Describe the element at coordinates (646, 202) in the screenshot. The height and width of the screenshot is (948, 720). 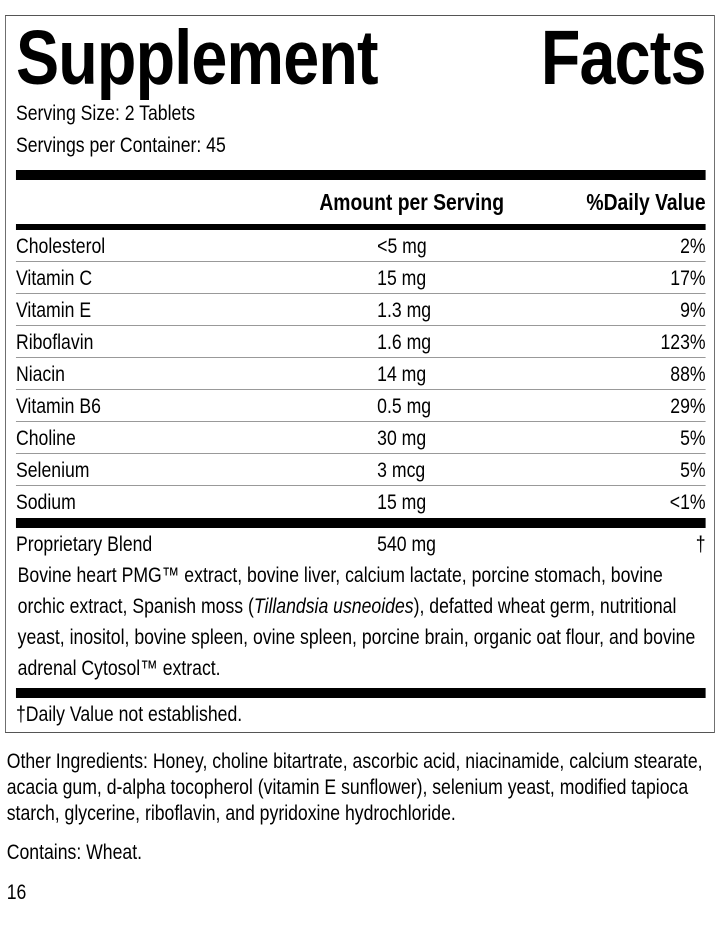
I see `header-daily-value: %Daily Value` at that location.